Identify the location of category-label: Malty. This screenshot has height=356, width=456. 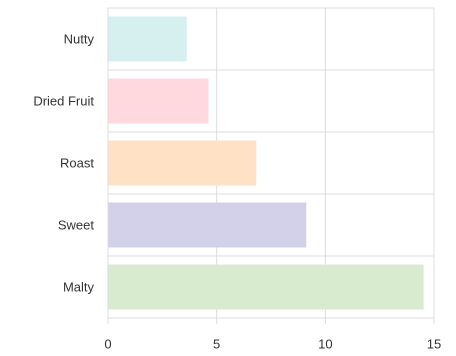
(79, 287).